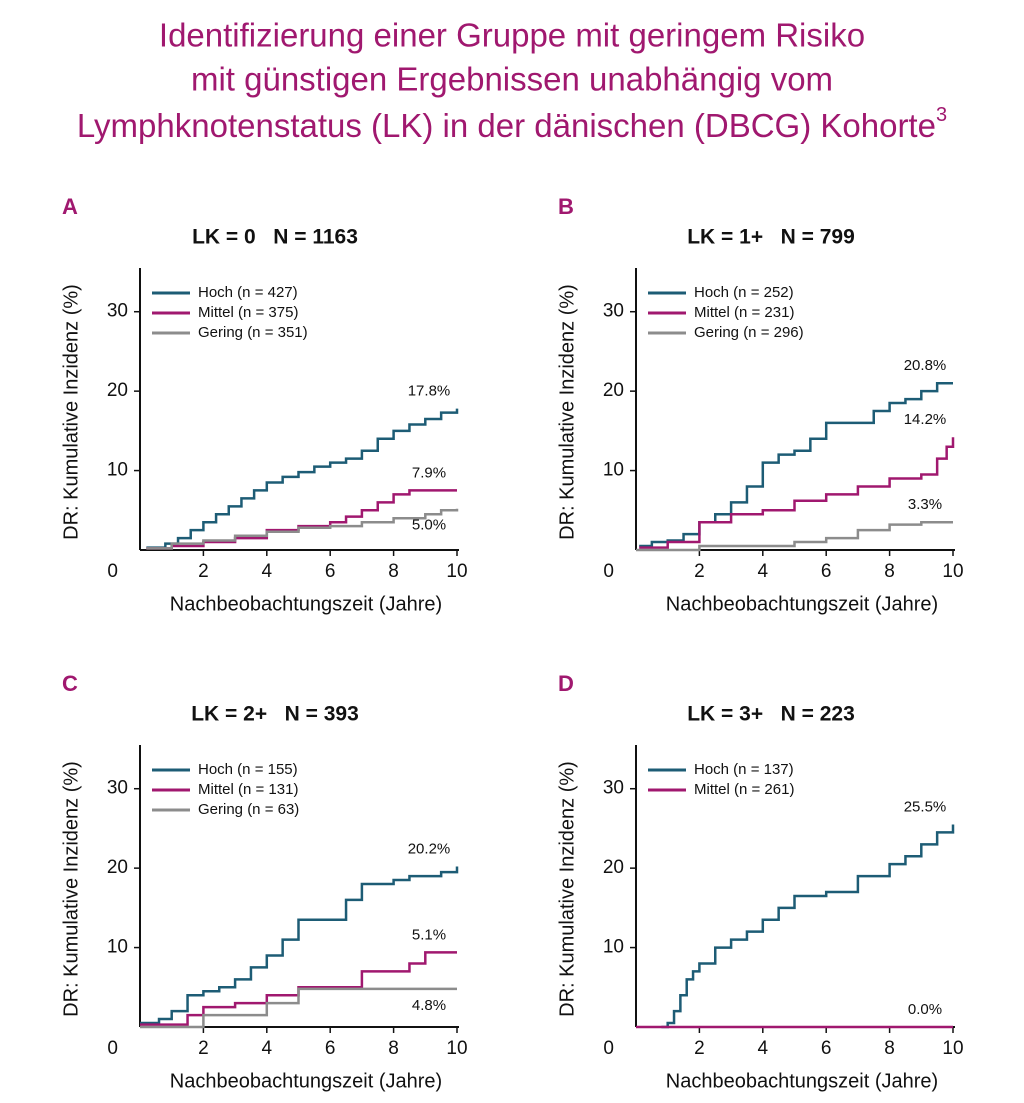  What do you see at coordinates (429, 525) in the screenshot?
I see `end-label: 5.0%` at bounding box center [429, 525].